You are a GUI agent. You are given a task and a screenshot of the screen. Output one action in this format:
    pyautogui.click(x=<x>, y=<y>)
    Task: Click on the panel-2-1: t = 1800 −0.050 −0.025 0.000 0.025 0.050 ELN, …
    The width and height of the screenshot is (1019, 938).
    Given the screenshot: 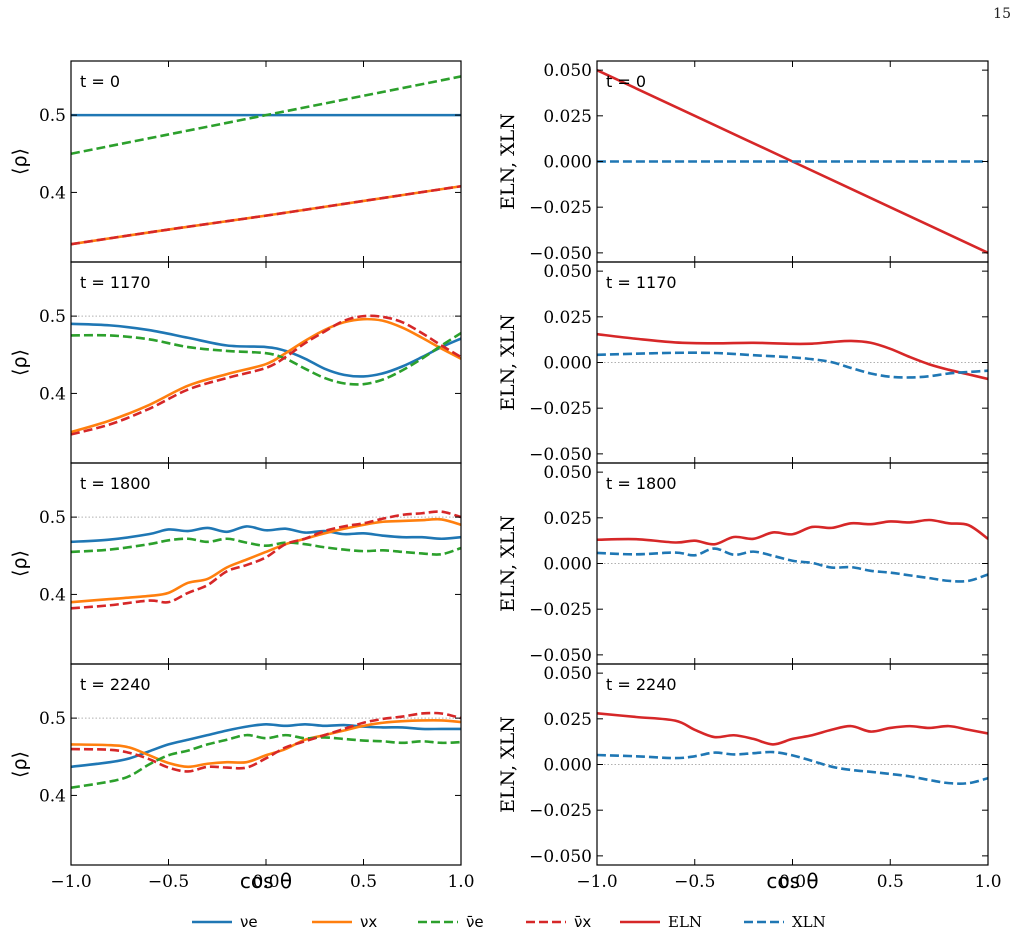 What is the action you would take?
    pyautogui.click(x=743, y=564)
    